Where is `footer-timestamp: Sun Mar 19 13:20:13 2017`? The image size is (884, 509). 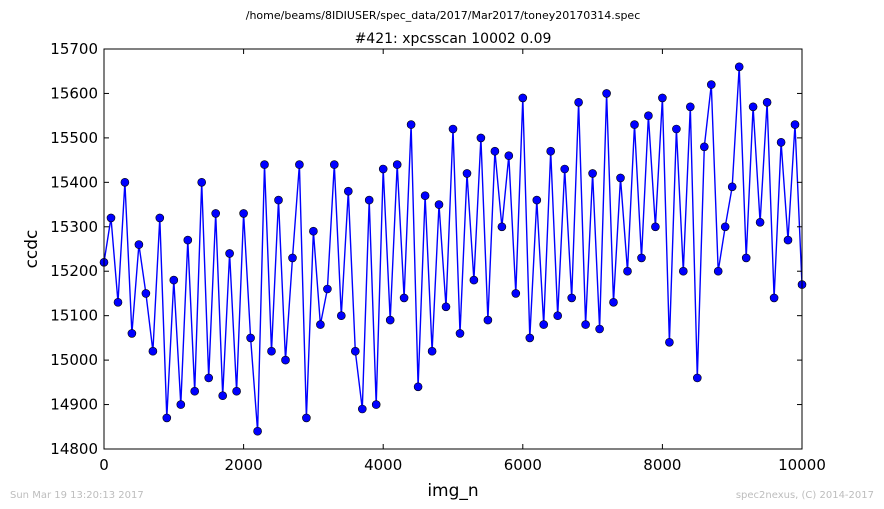 footer-timestamp: Sun Mar 19 13:20:13 2017 is located at coordinates (77, 495).